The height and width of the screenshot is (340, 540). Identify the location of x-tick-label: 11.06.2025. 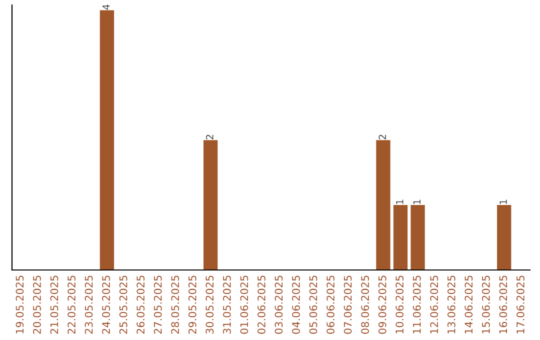
(416, 305).